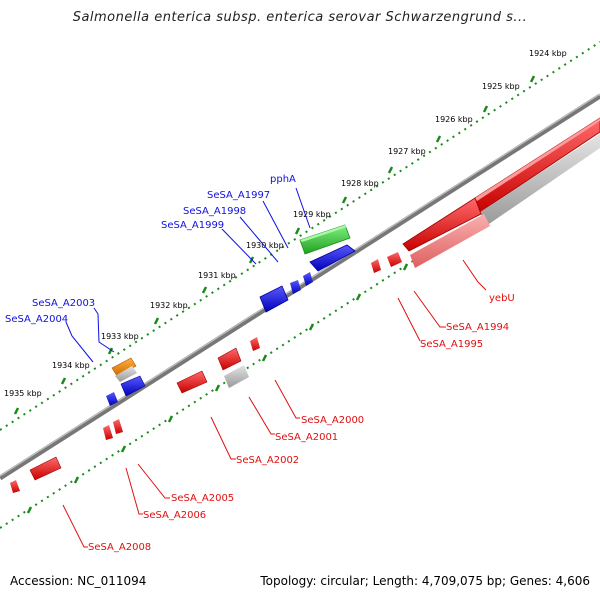 The image size is (600, 600). I want to click on kbp-label: 1933 kbp, so click(120, 336).